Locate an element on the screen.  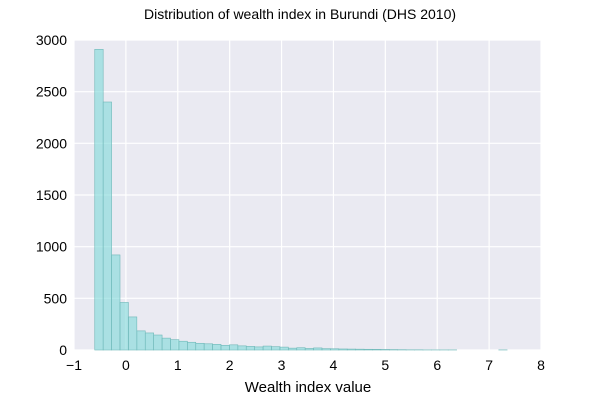
x-tick-label: −1 is located at coordinates (74, 365).